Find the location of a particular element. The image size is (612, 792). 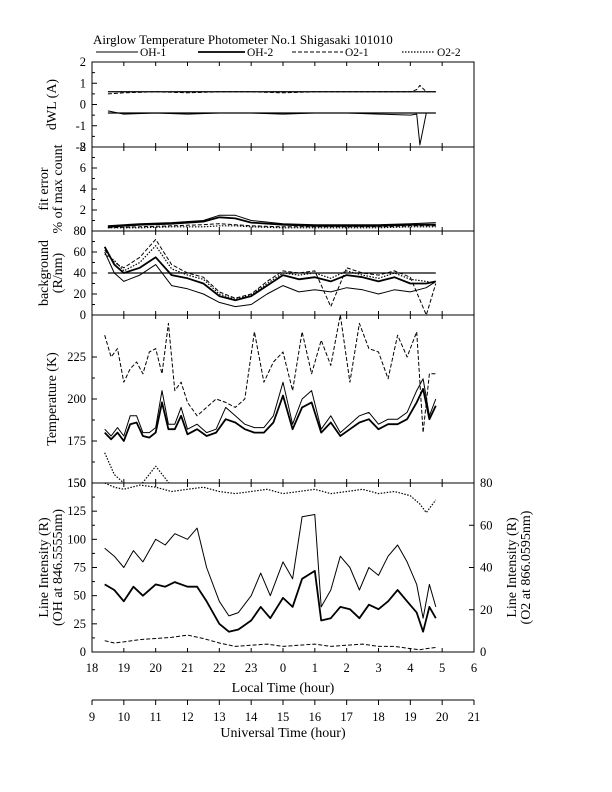

panel-fit_error: 0 2 4 6 8 fit error% of max count is located at coordinates (256, 189).